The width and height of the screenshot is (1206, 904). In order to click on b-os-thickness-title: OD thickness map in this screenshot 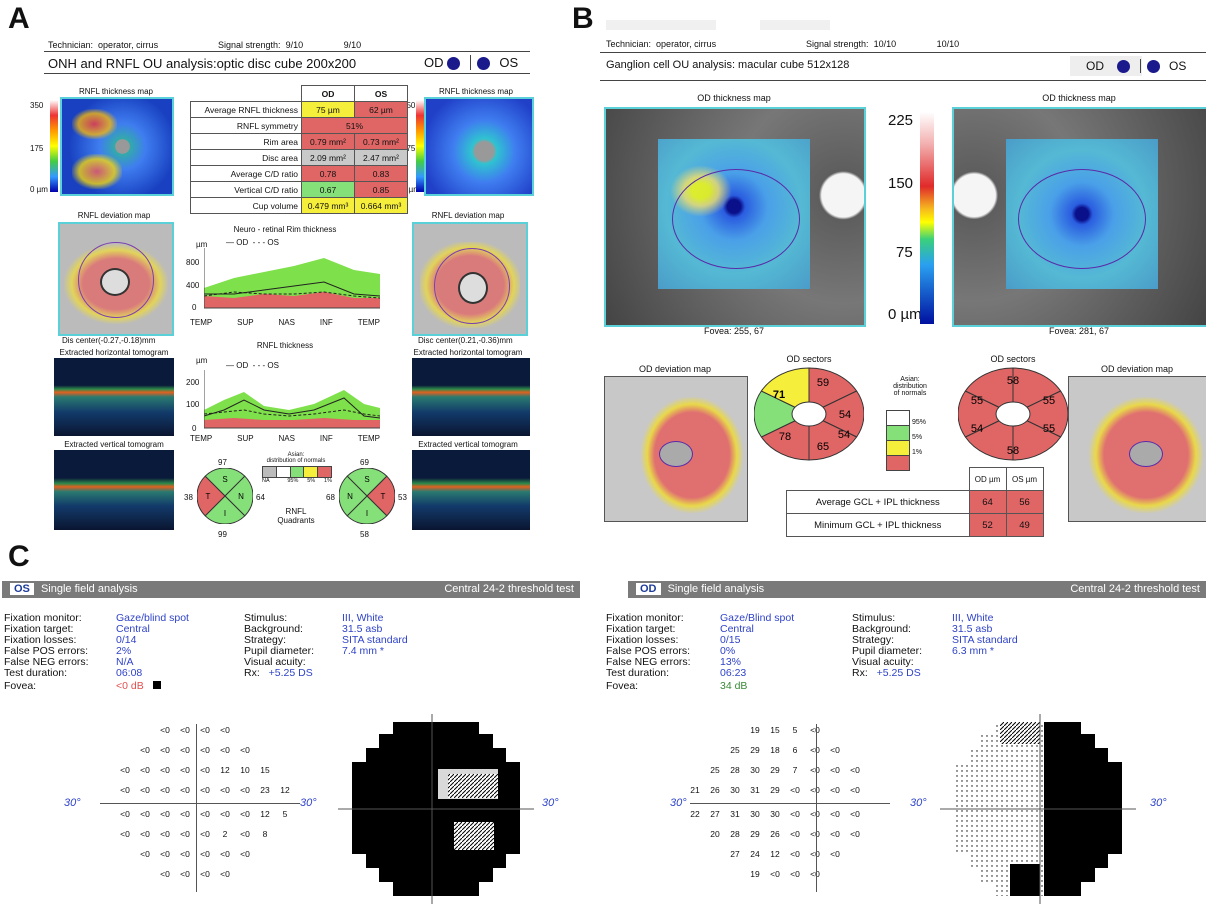, I will do `click(1079, 98)`.